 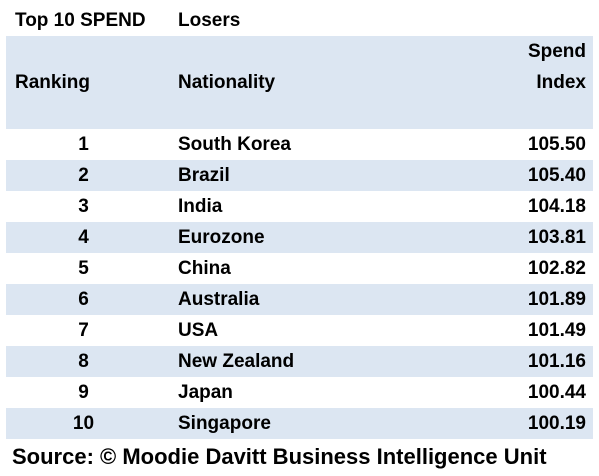 I want to click on nationality-cell: Japan, so click(x=205, y=392).